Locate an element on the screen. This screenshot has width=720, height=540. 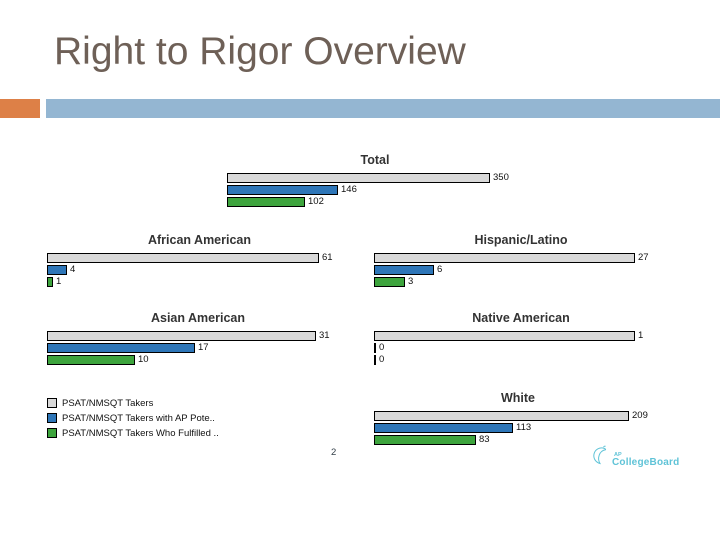
bar-row: 113 is located at coordinates (518, 428).